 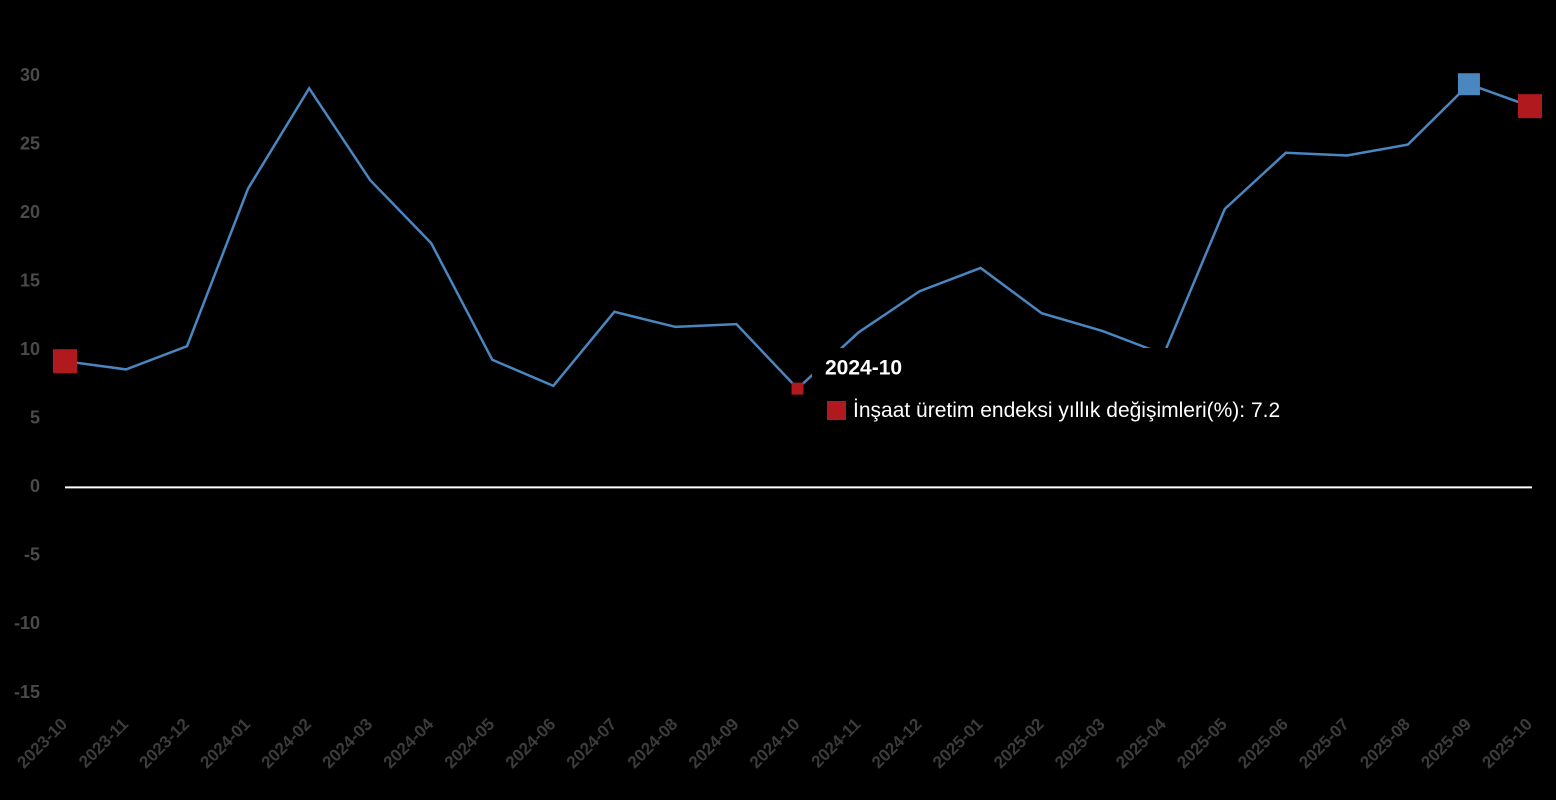 I want to click on y-tick-label: -5, so click(x=32, y=555).